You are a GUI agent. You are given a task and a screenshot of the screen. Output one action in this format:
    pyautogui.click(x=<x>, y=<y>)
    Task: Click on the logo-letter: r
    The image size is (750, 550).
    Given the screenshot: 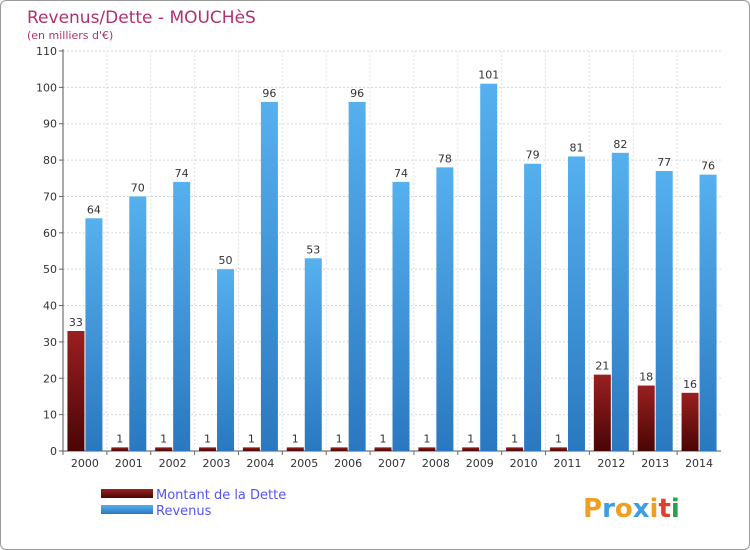 What is the action you would take?
    pyautogui.click(x=608, y=509)
    